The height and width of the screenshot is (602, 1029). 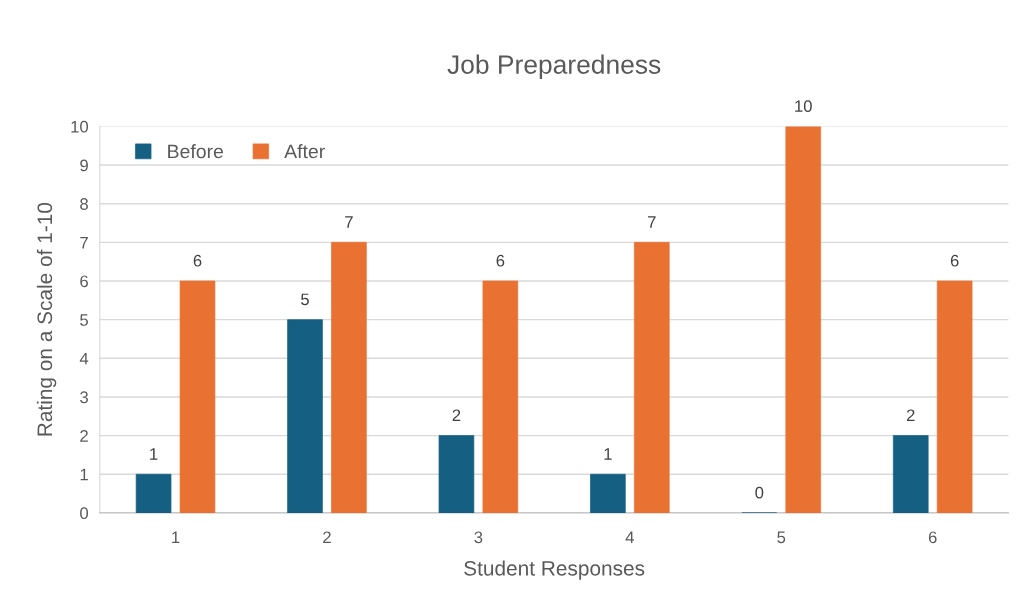 What do you see at coordinates (803, 106) in the screenshot?
I see `data-label: 10` at bounding box center [803, 106].